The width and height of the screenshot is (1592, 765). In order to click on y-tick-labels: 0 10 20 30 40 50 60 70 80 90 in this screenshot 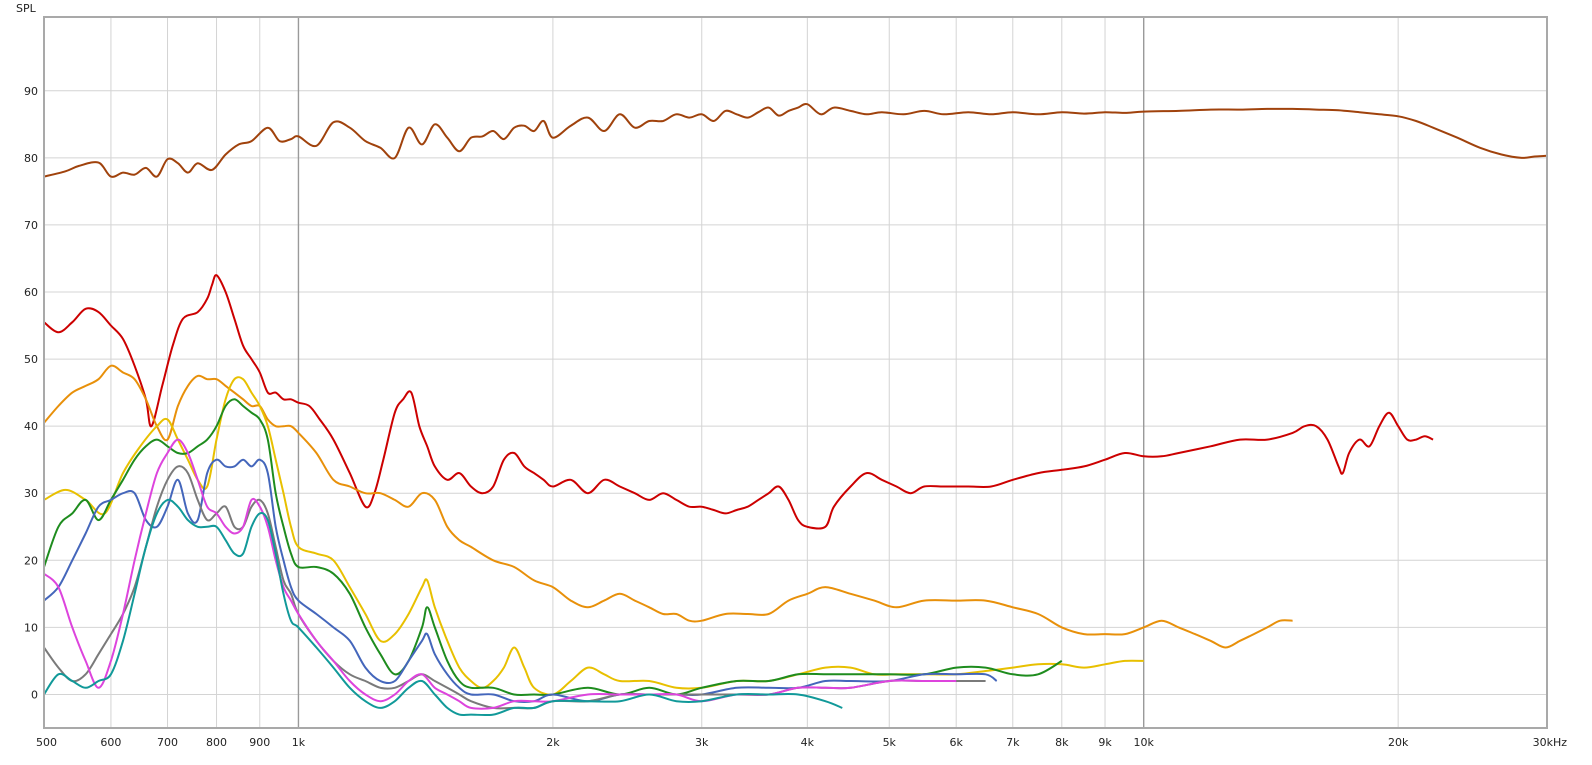, I will do `click(31, 393)`.